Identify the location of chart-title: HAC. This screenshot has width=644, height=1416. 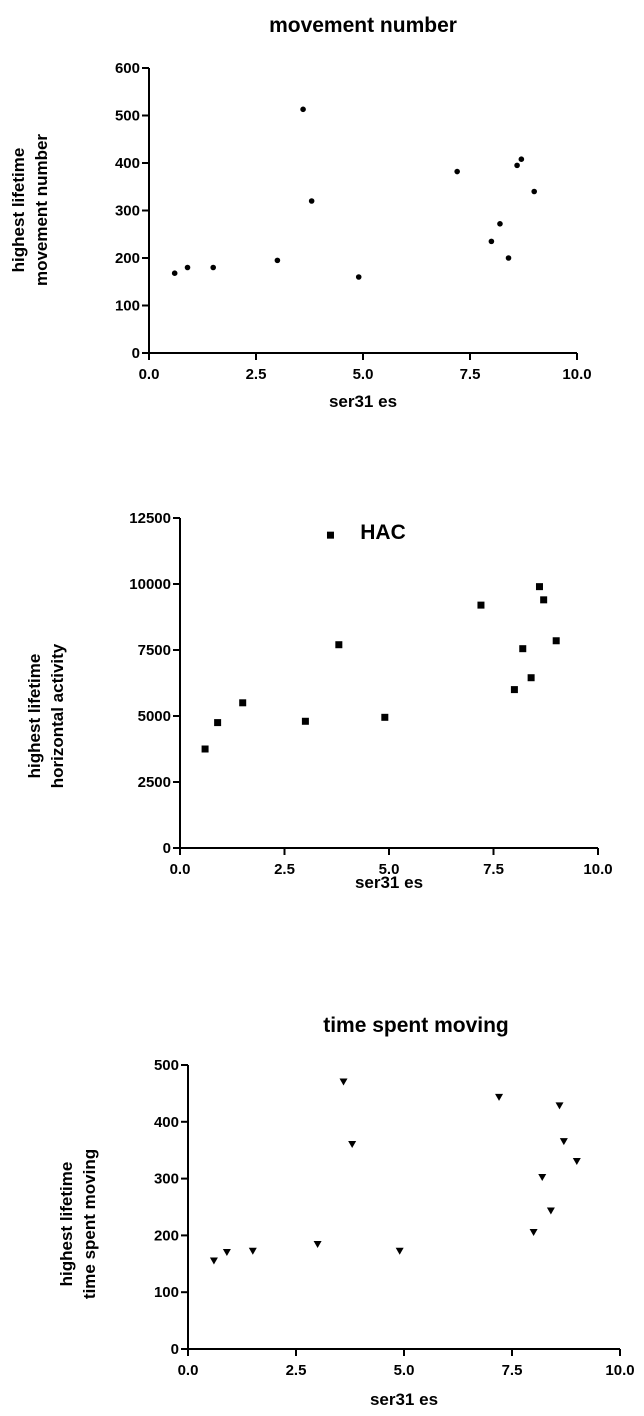
(383, 532).